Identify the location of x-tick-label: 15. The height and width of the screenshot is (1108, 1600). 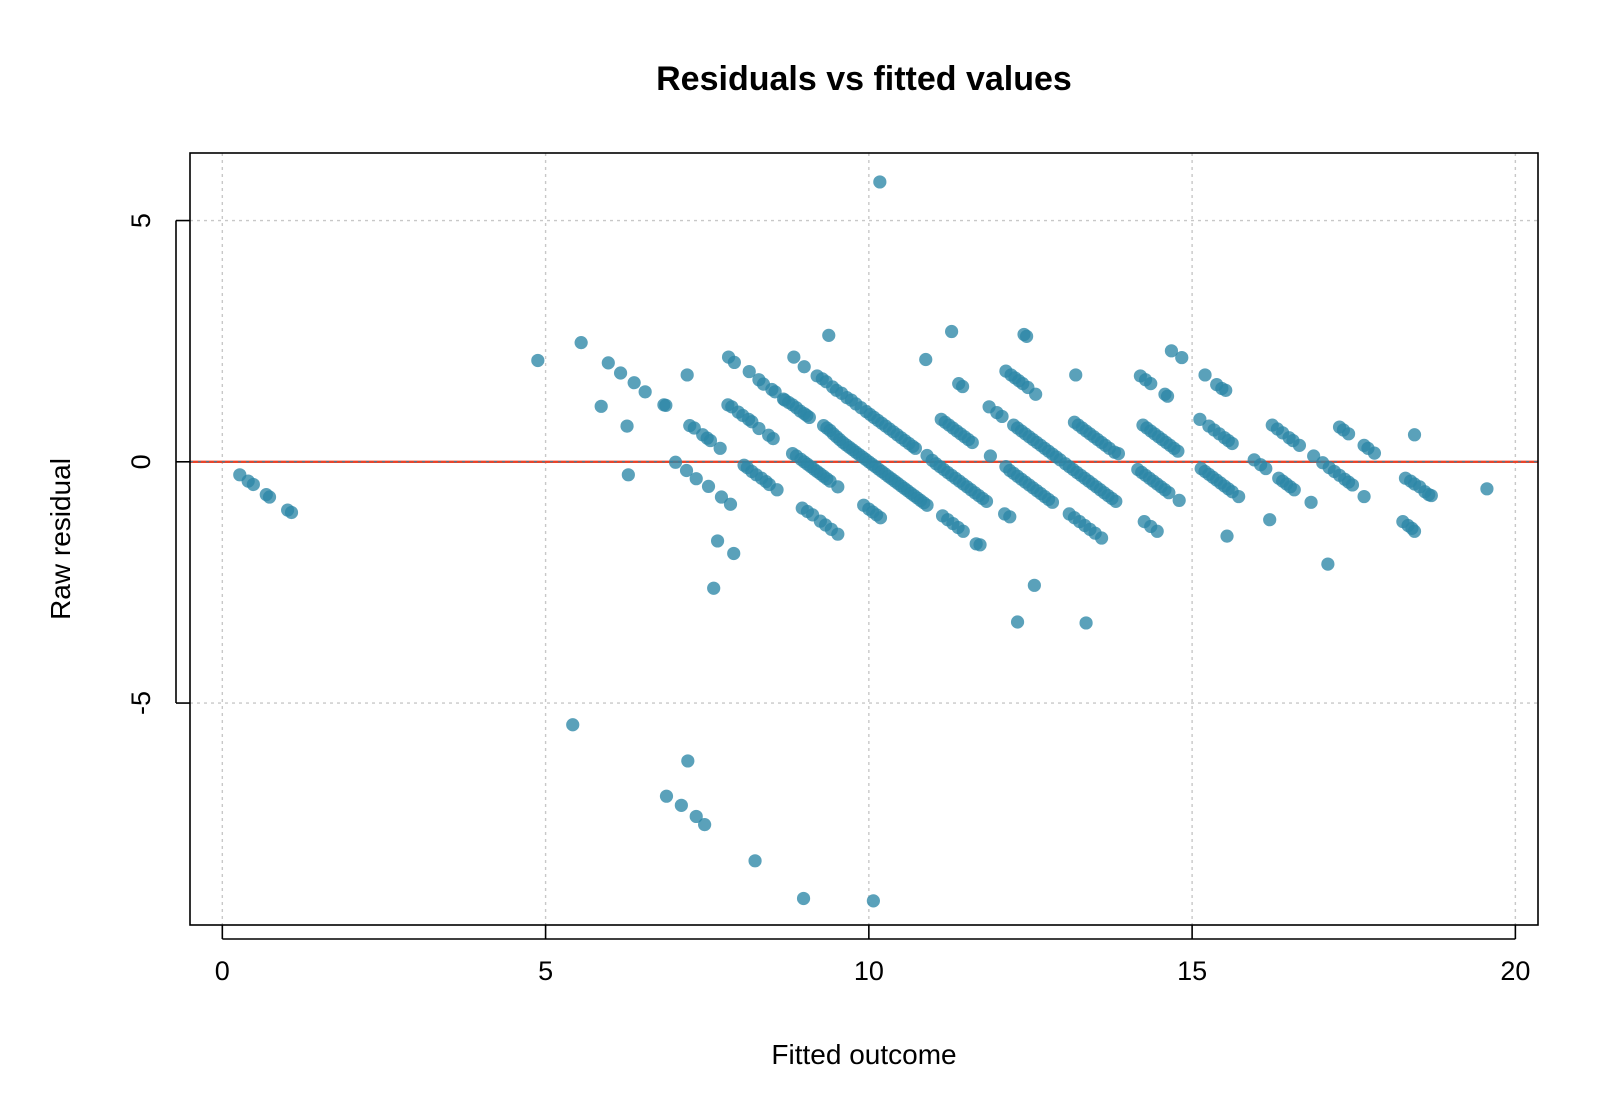
(1192, 971).